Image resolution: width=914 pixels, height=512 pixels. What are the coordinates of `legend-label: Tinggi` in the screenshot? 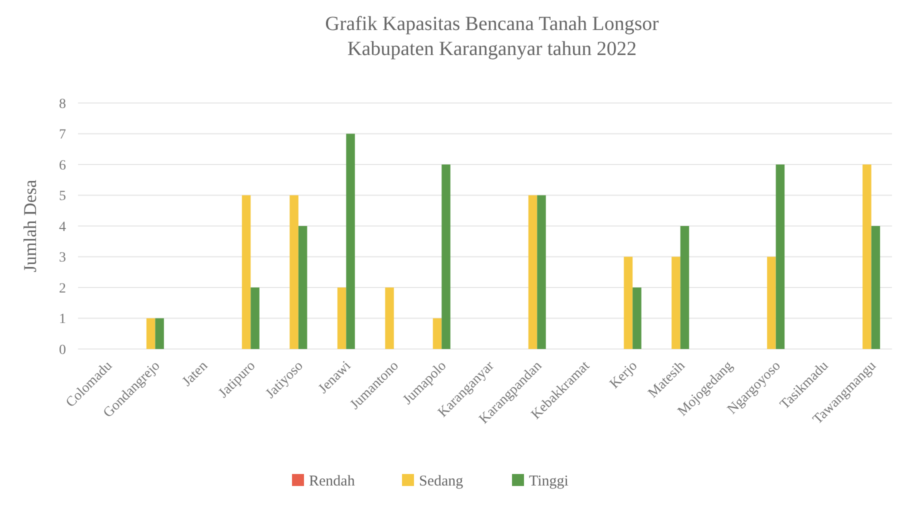 It's located at (548, 481).